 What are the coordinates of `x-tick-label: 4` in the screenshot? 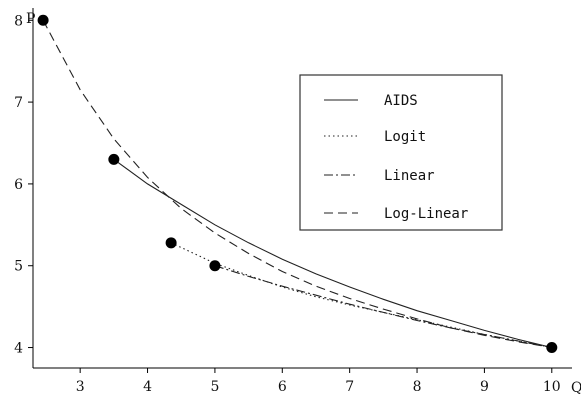 It's located at (147, 387).